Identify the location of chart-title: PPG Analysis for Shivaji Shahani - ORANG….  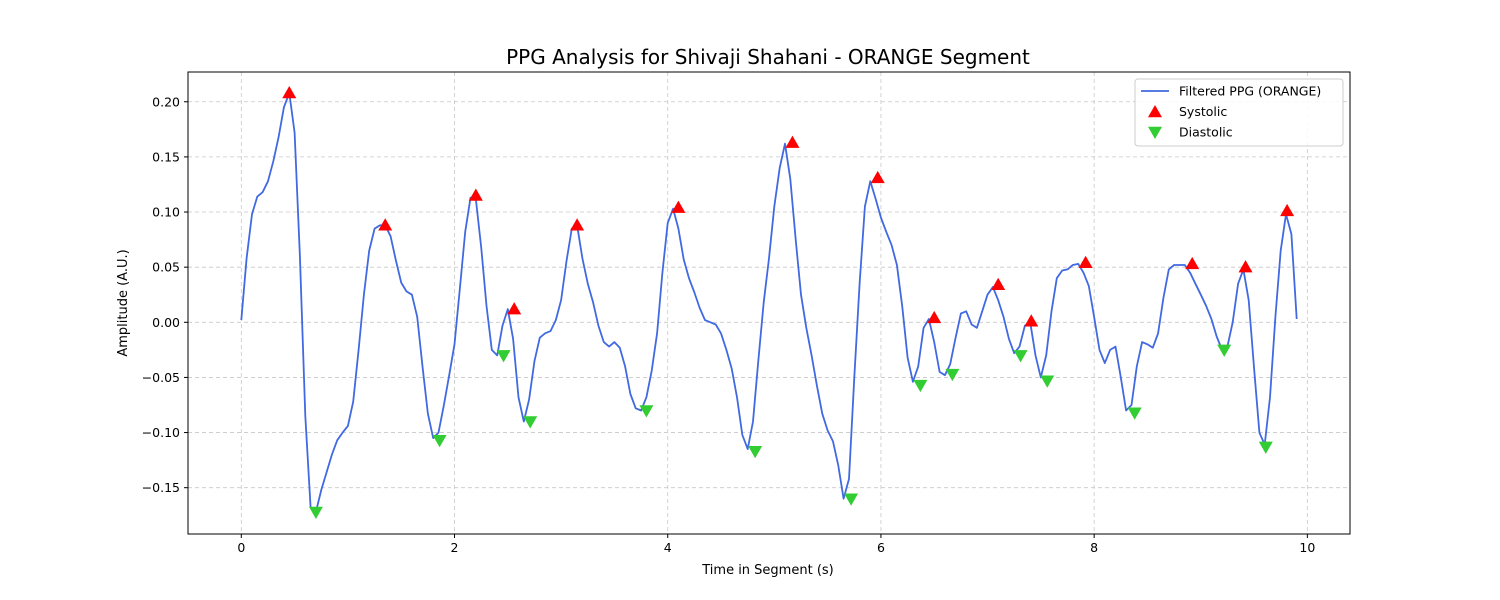
(768, 57).